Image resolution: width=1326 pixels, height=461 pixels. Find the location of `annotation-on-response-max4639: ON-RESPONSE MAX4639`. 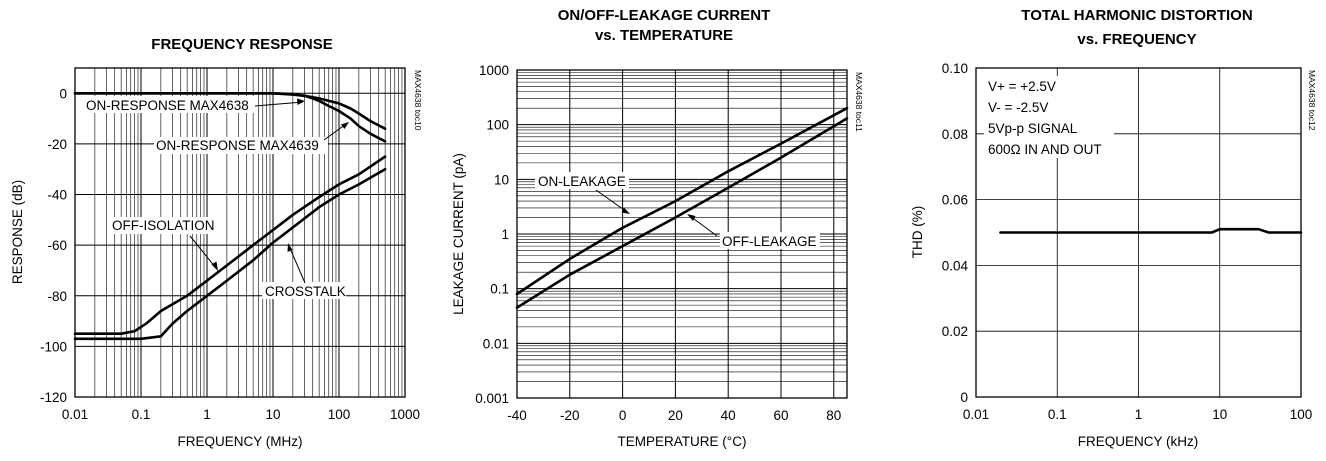

annotation-on-response-max4639: ON-RESPONSE MAX4639 is located at coordinates (237, 145).